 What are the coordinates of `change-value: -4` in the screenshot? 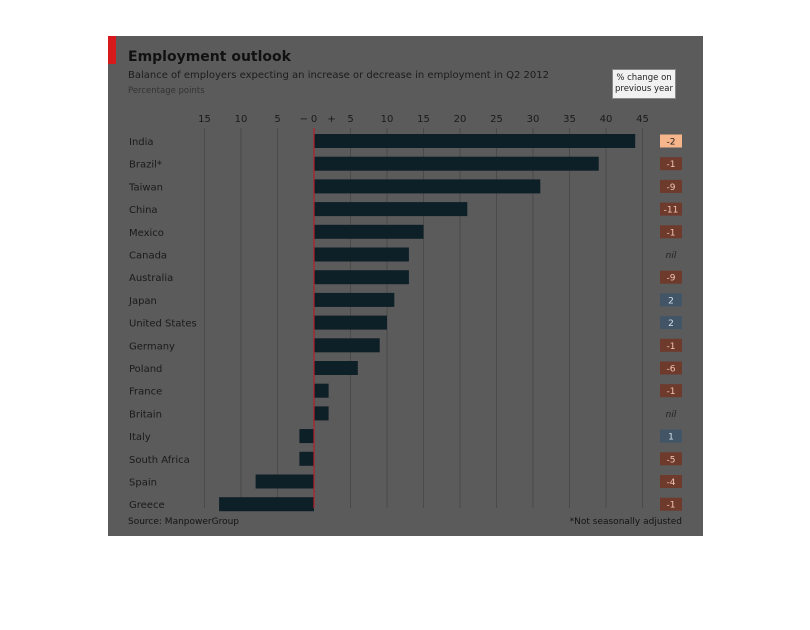 It's located at (671, 483).